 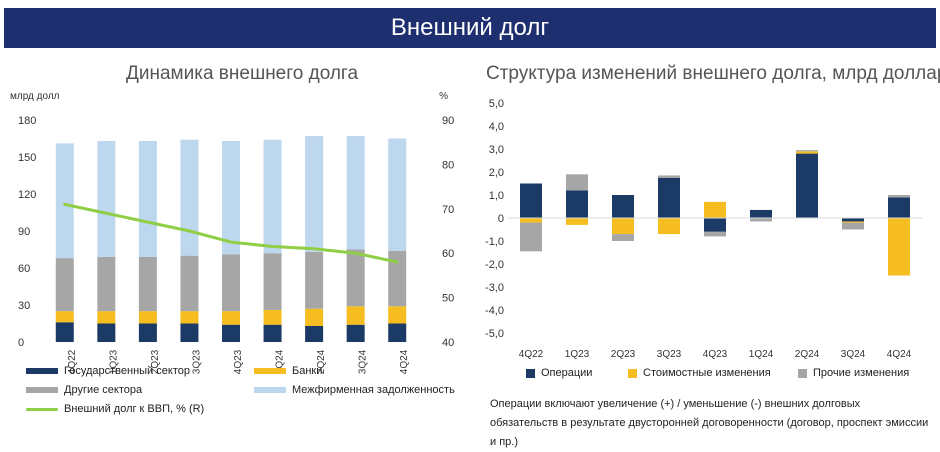 What do you see at coordinates (288, 371) in the screenshot?
I see `legend-item: Банки` at bounding box center [288, 371].